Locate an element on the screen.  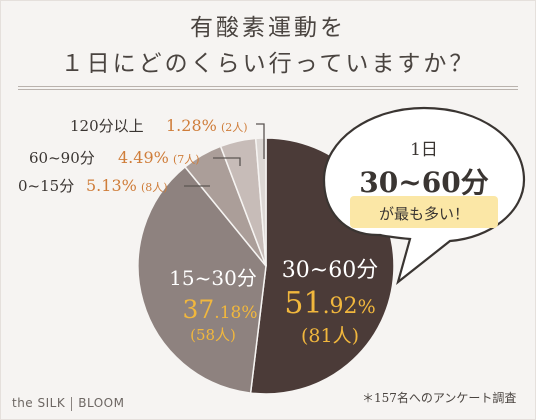
slice-15-30-pct-dec: .18 is located at coordinates (227, 313).